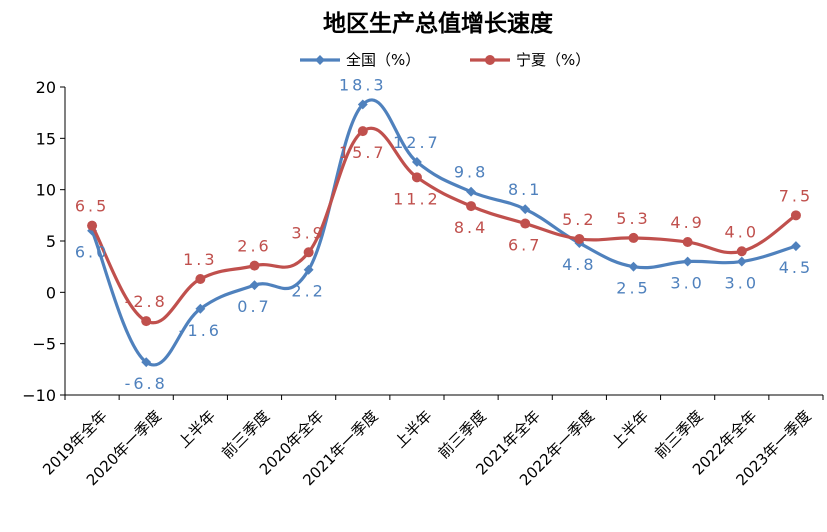  What do you see at coordinates (525, 189) in the screenshot?
I see `data-label: 8.1` at bounding box center [525, 189].